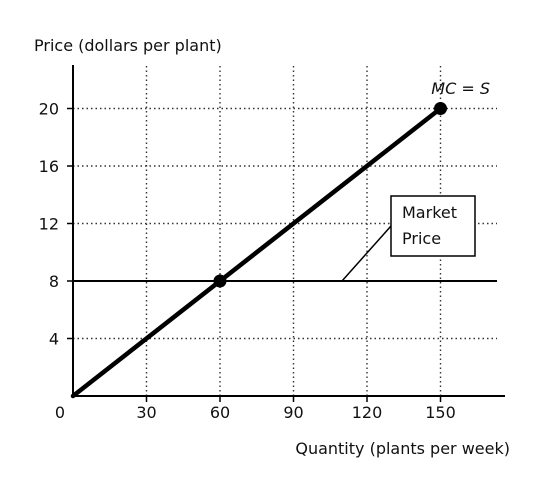  Describe the element at coordinates (54, 281) in the screenshot. I see `y-tick-label-8: 8` at that location.